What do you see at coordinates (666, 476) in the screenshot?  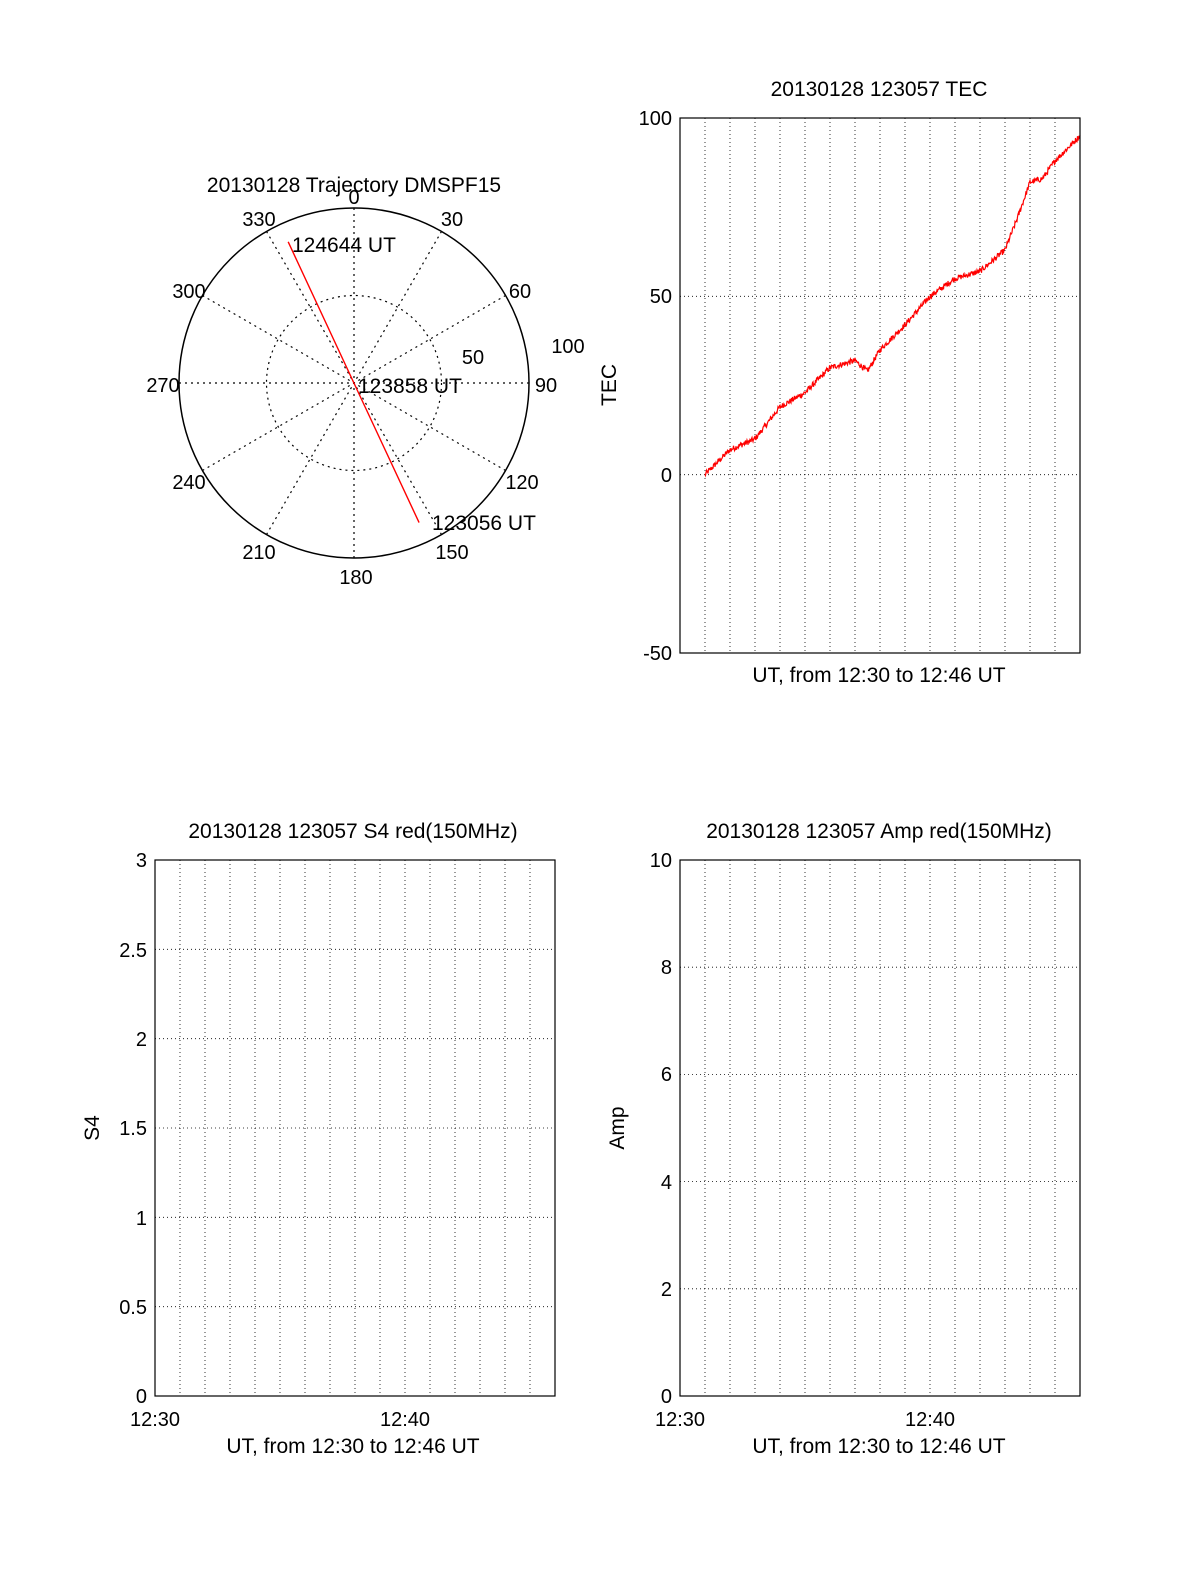 I see `tec-ytick-label: 0` at bounding box center [666, 476].